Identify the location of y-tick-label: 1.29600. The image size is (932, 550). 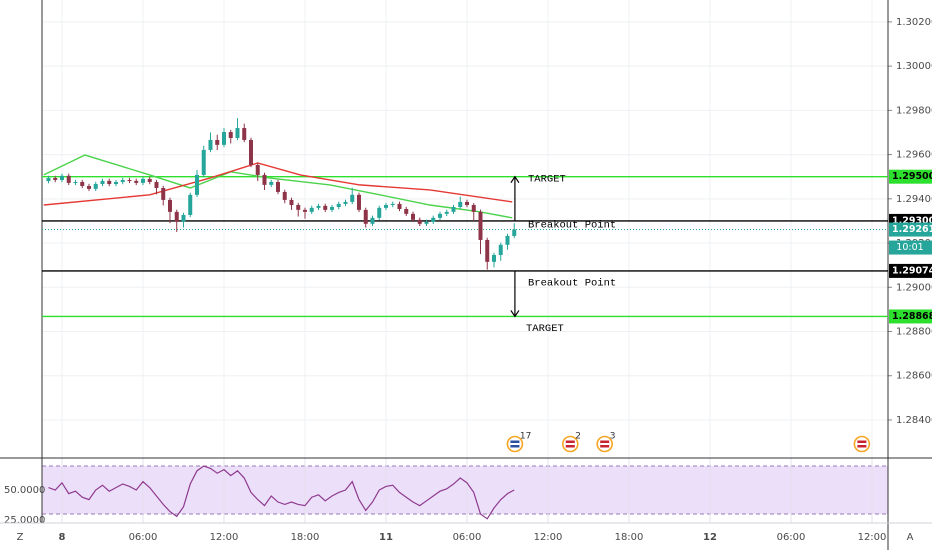
(914, 155).